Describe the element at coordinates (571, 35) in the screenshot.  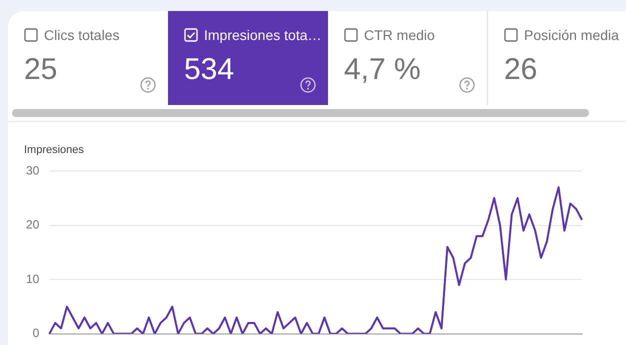
I see `text: Posición media` at that location.